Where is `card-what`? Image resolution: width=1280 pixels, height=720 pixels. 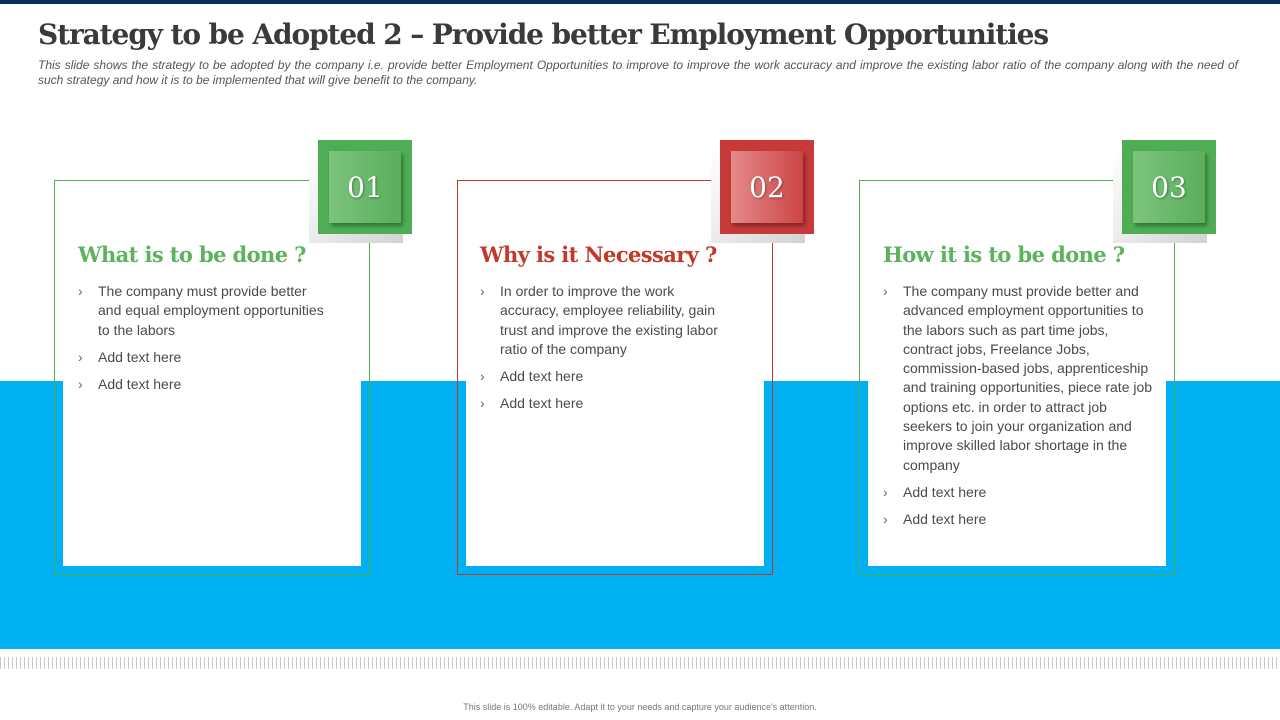
card-what is located at coordinates (212, 377).